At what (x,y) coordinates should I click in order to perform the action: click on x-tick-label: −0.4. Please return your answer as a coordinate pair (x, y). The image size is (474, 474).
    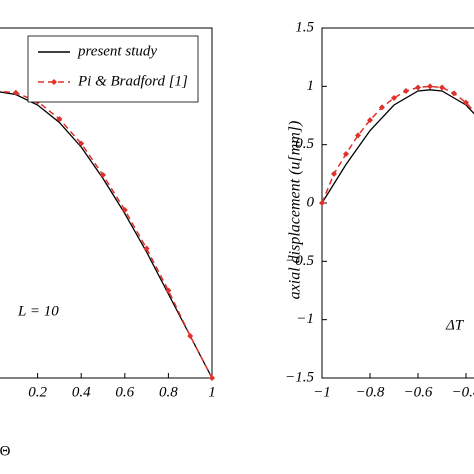
    Looking at the image, I should click on (463, 392).